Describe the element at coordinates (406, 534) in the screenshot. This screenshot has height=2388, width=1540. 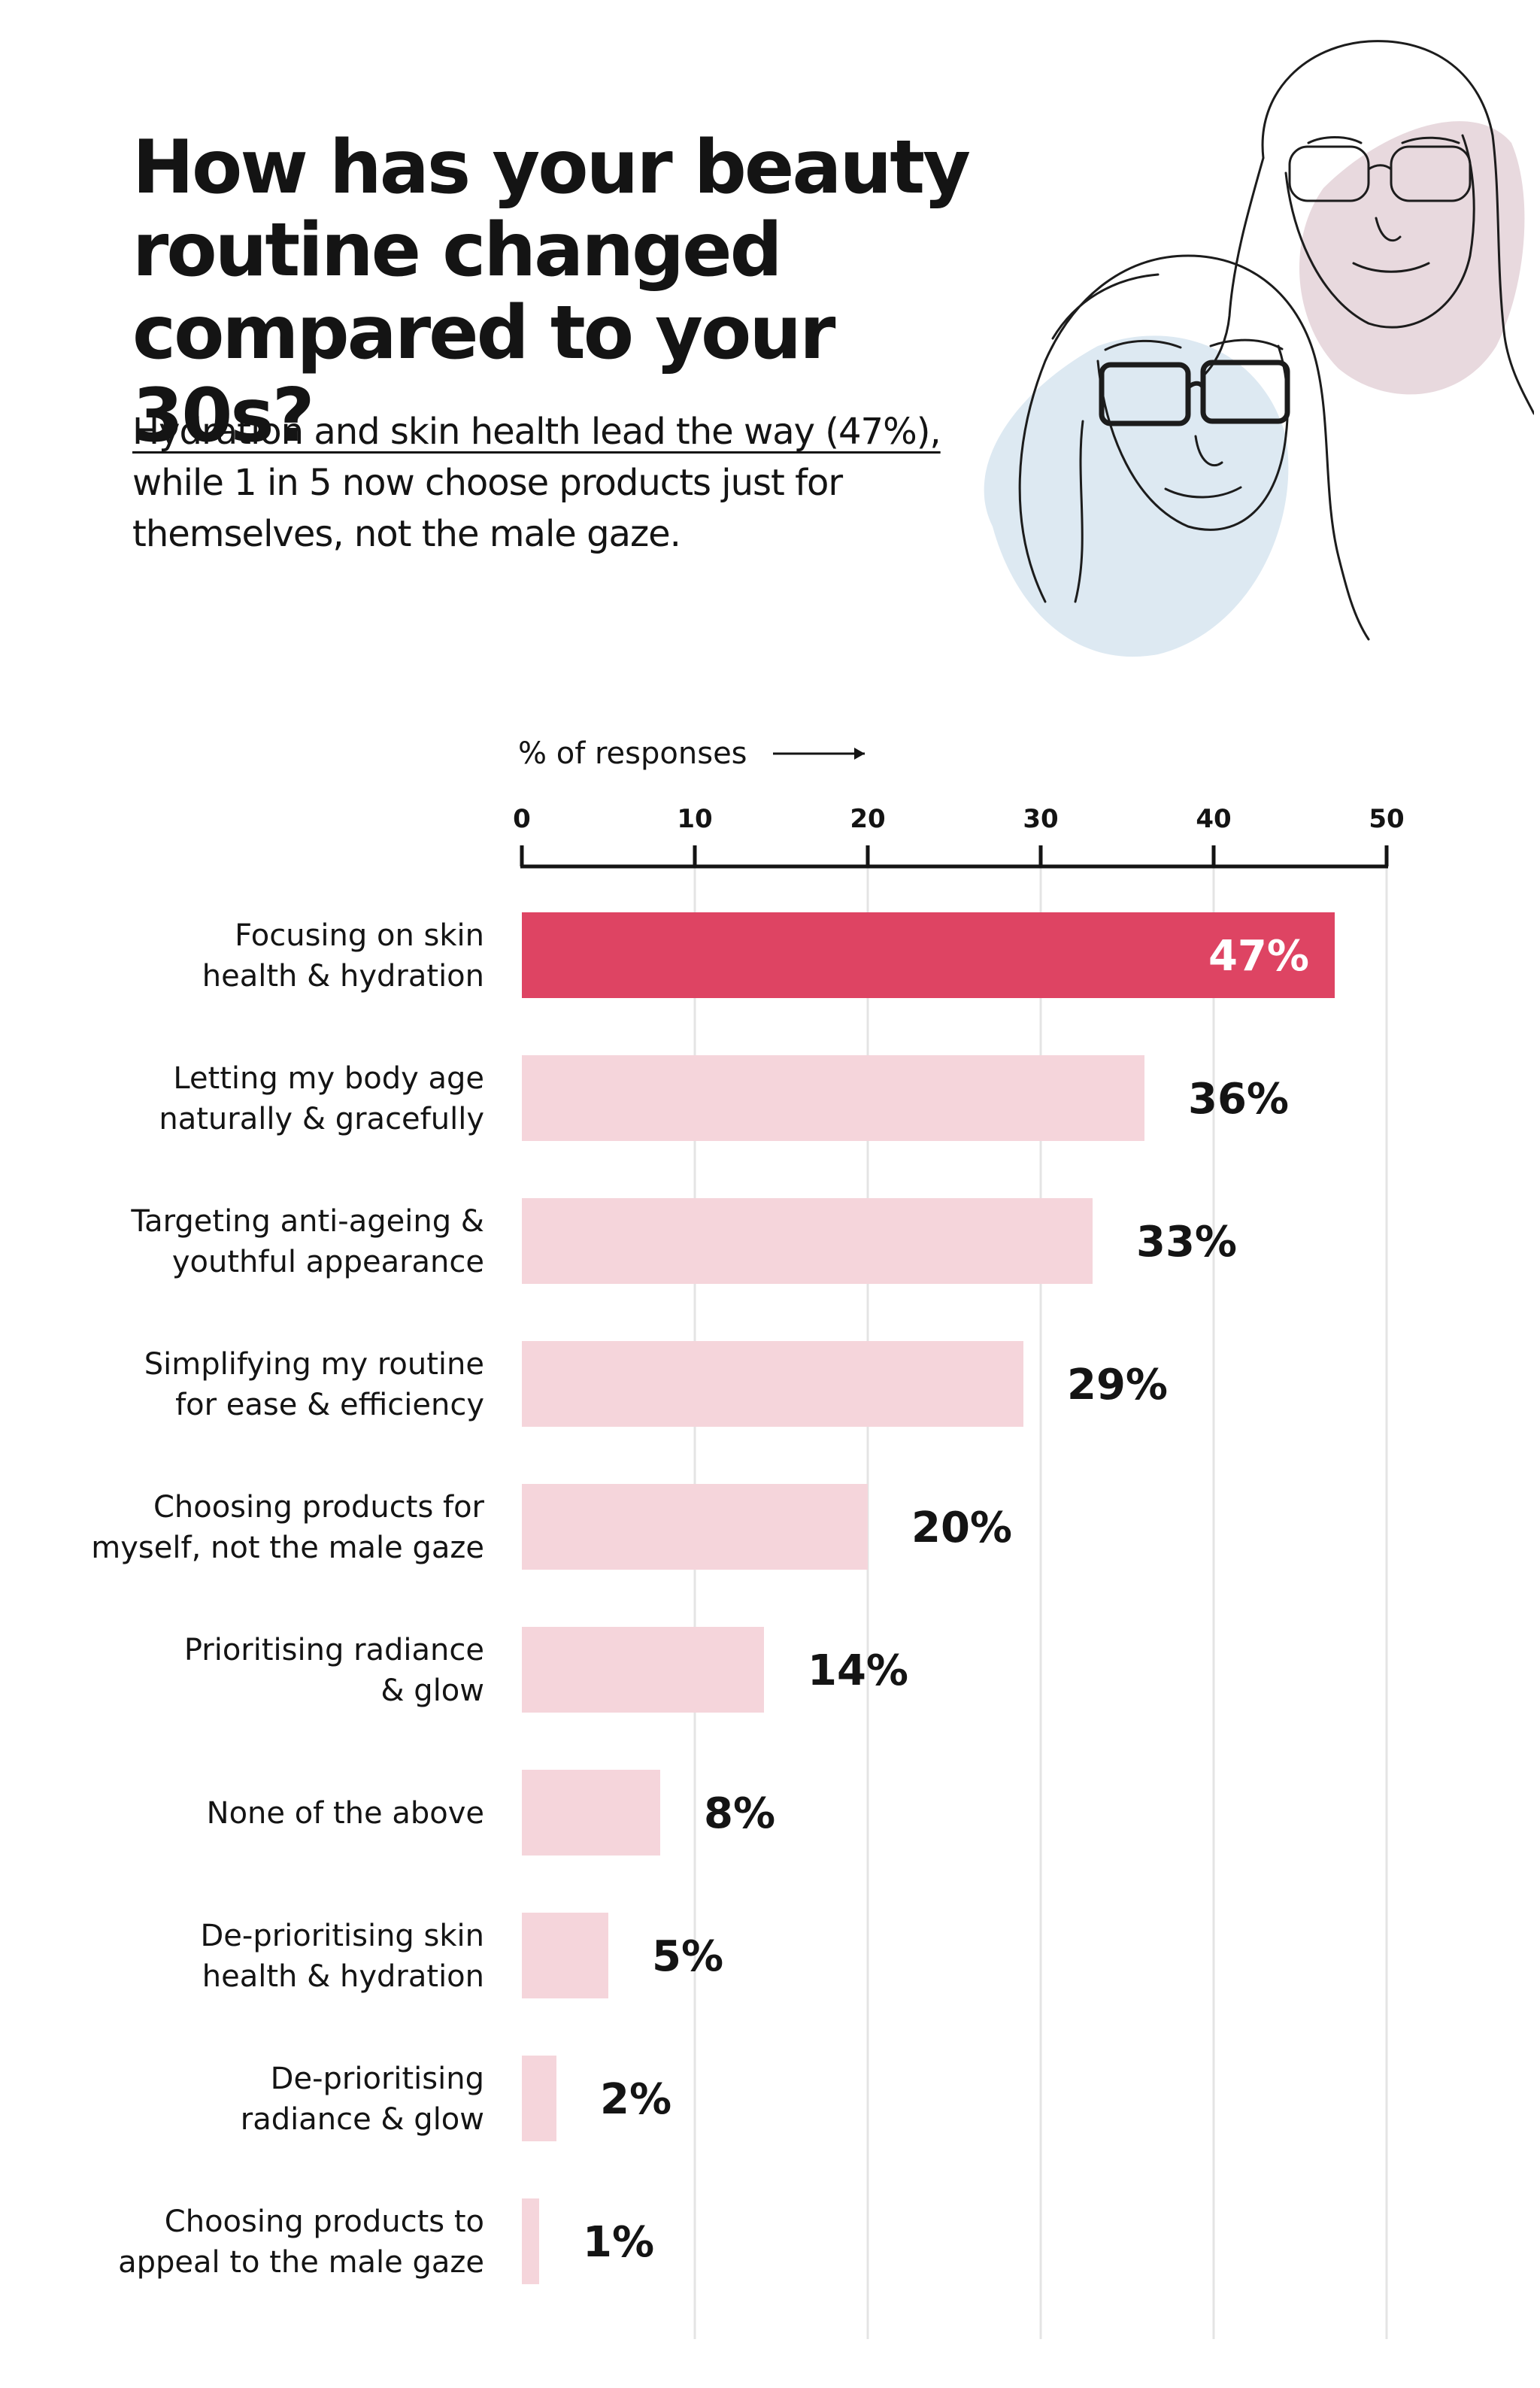
I see `subtitle-line: themselves, not the male gaze.` at that location.